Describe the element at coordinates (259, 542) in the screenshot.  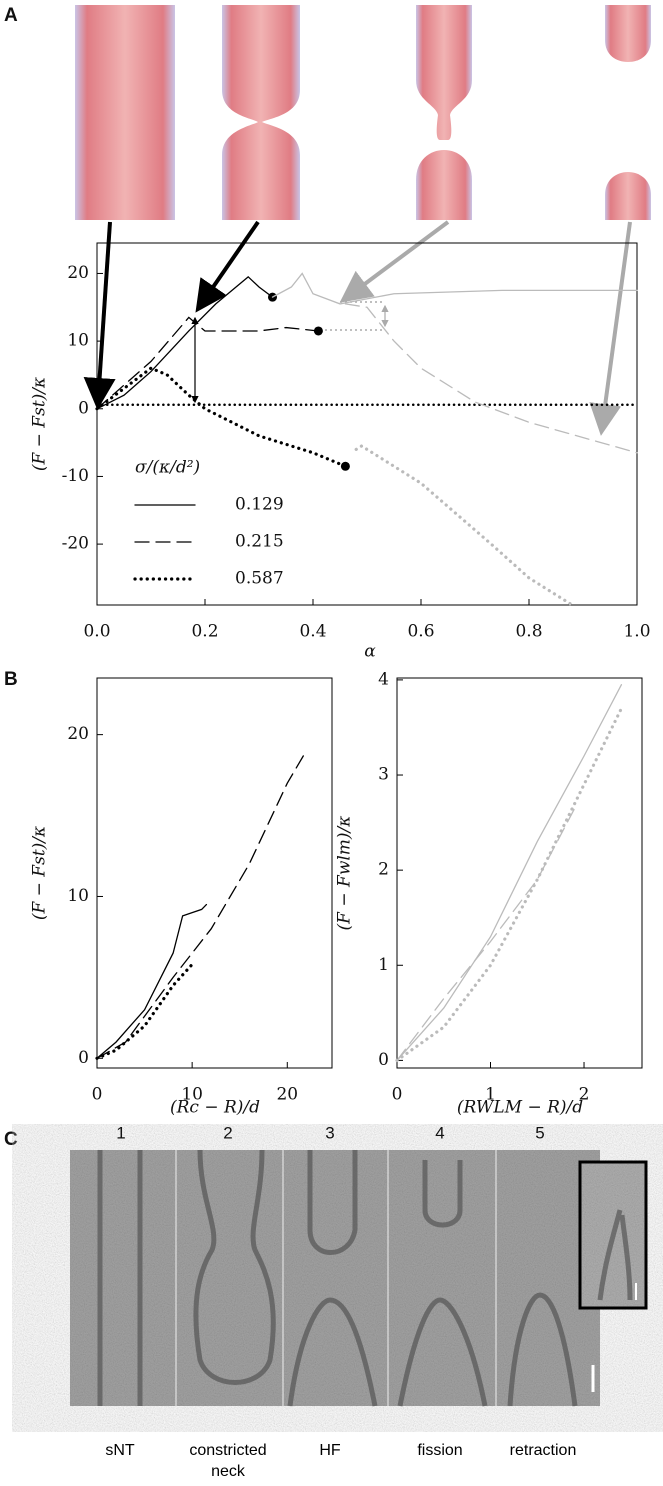
I see `legend-label: 0.215` at that location.